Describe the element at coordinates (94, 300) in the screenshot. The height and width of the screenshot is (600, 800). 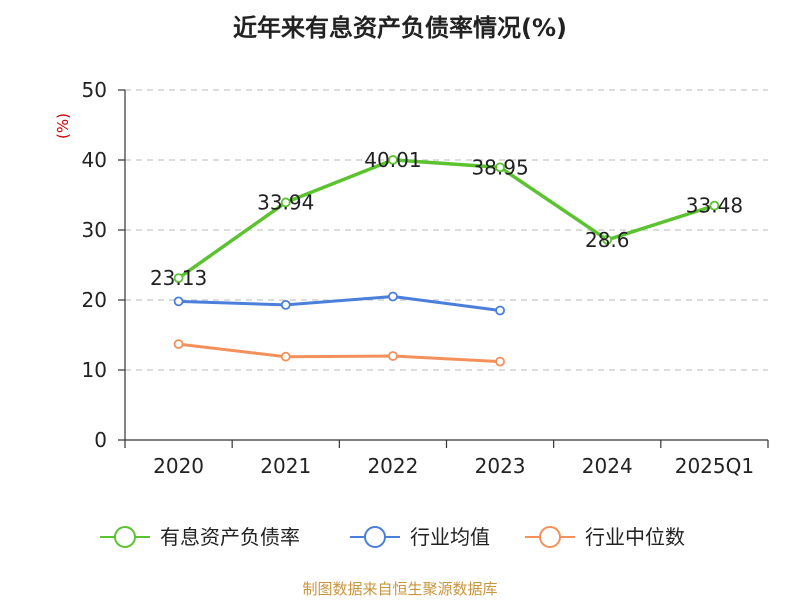
I see `y-tick-label: 20` at that location.